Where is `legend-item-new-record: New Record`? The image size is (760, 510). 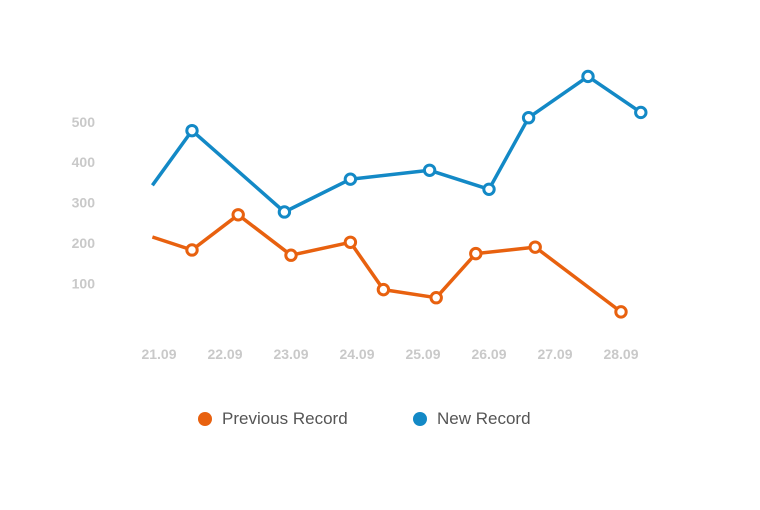 legend-item-new-record: New Record is located at coordinates (472, 419).